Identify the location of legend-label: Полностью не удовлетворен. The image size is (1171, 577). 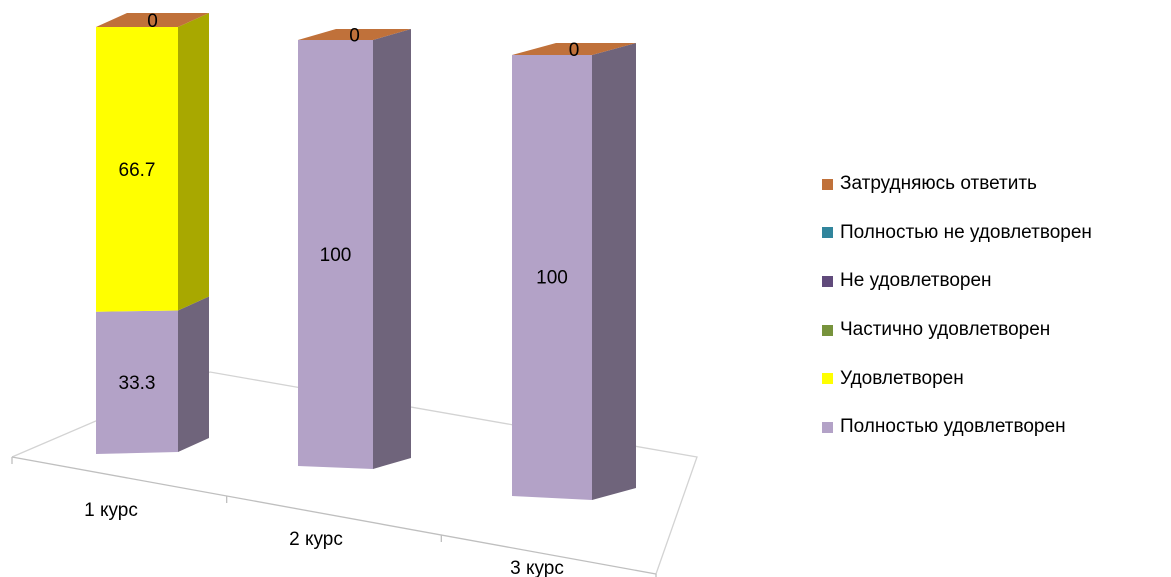
(966, 232).